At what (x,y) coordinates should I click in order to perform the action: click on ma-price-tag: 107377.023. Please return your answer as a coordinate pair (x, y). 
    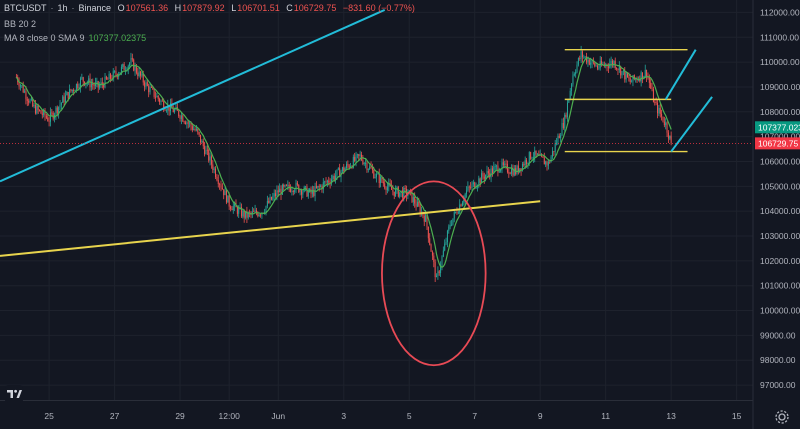
    Looking at the image, I should click on (779, 127).